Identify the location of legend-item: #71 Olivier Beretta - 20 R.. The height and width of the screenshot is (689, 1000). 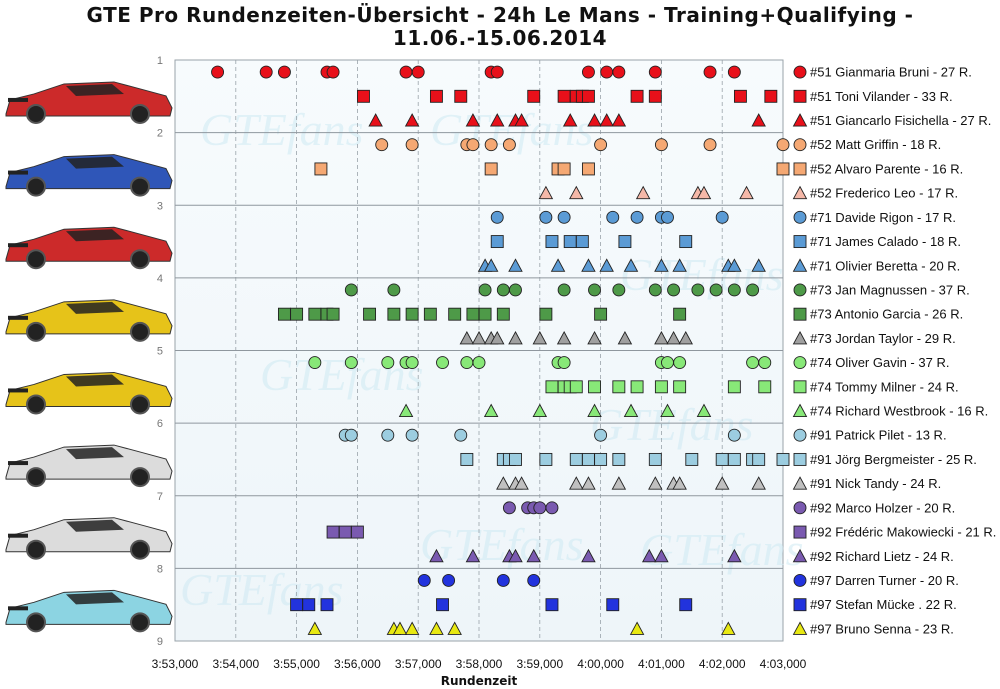
(876, 265).